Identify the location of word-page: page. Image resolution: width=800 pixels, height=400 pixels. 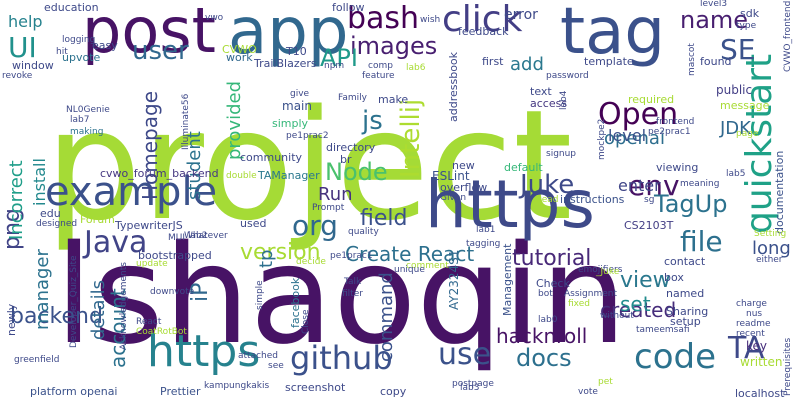
(747, 134).